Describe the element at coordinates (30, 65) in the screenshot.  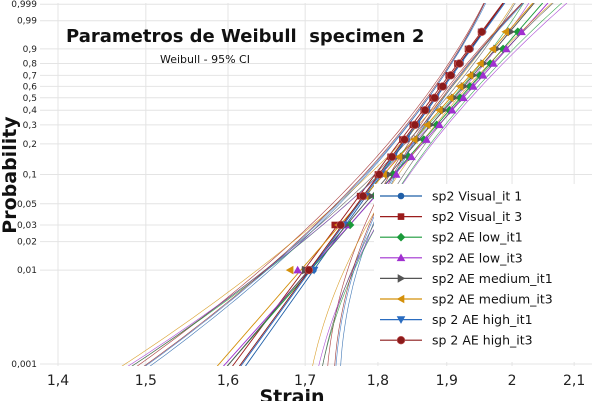
I see `y-tick-label: 0,8` at that location.